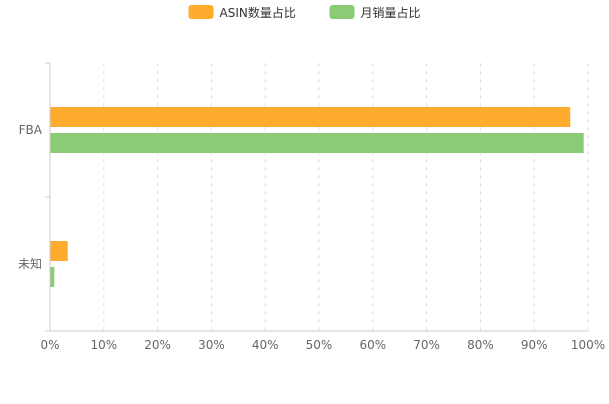 This screenshot has height=404, width=609. Describe the element at coordinates (258, 12) in the screenshot. I see `legend-label: ASIN数量占比` at that location.